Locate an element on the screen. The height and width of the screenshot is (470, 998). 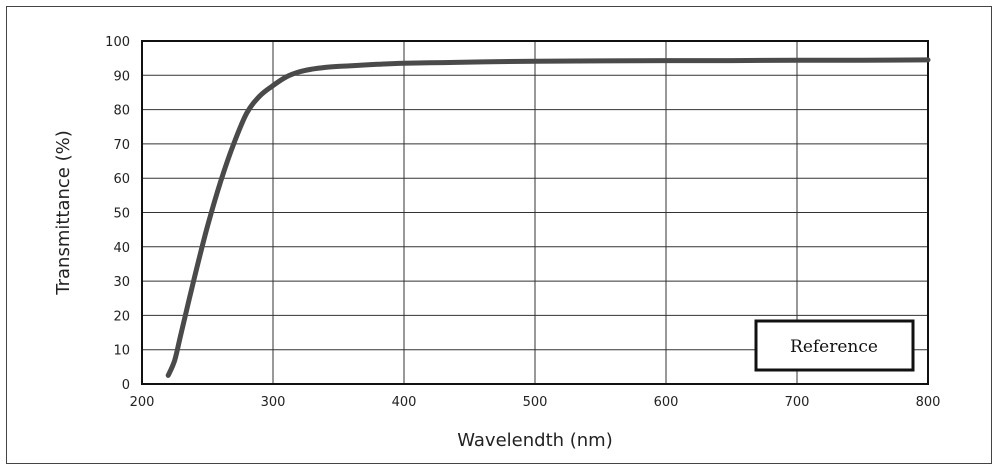
y-tick-label: 40 is located at coordinates (121, 248).